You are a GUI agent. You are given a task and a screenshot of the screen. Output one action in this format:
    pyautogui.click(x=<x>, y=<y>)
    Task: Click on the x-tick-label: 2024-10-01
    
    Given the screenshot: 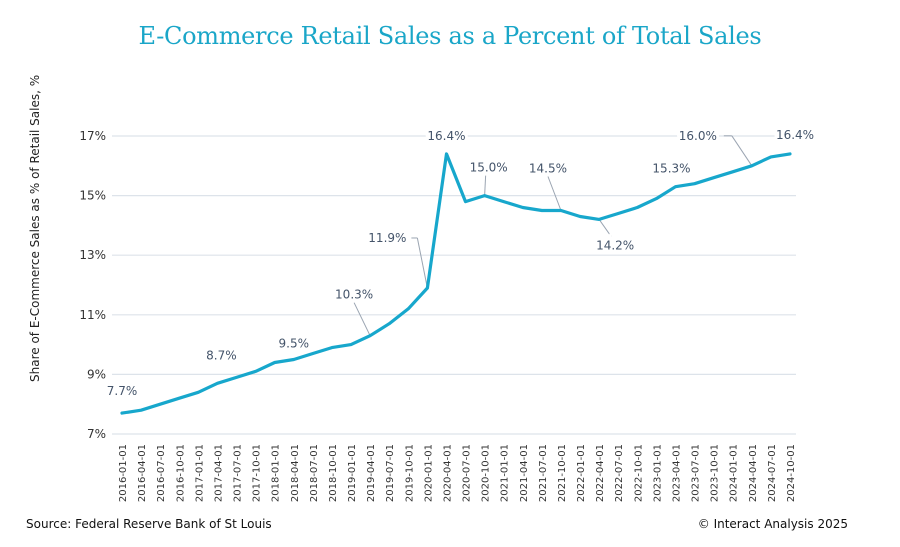 What is the action you would take?
    pyautogui.click(x=791, y=473)
    